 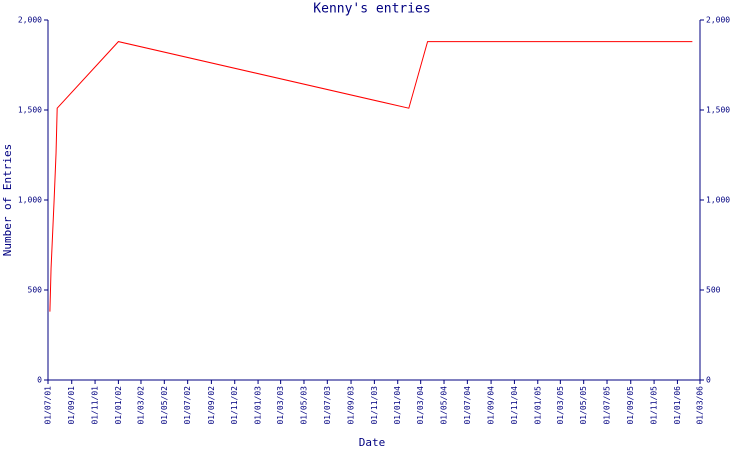 I want to click on y-tick-label: 2,000, so click(x=30, y=20).